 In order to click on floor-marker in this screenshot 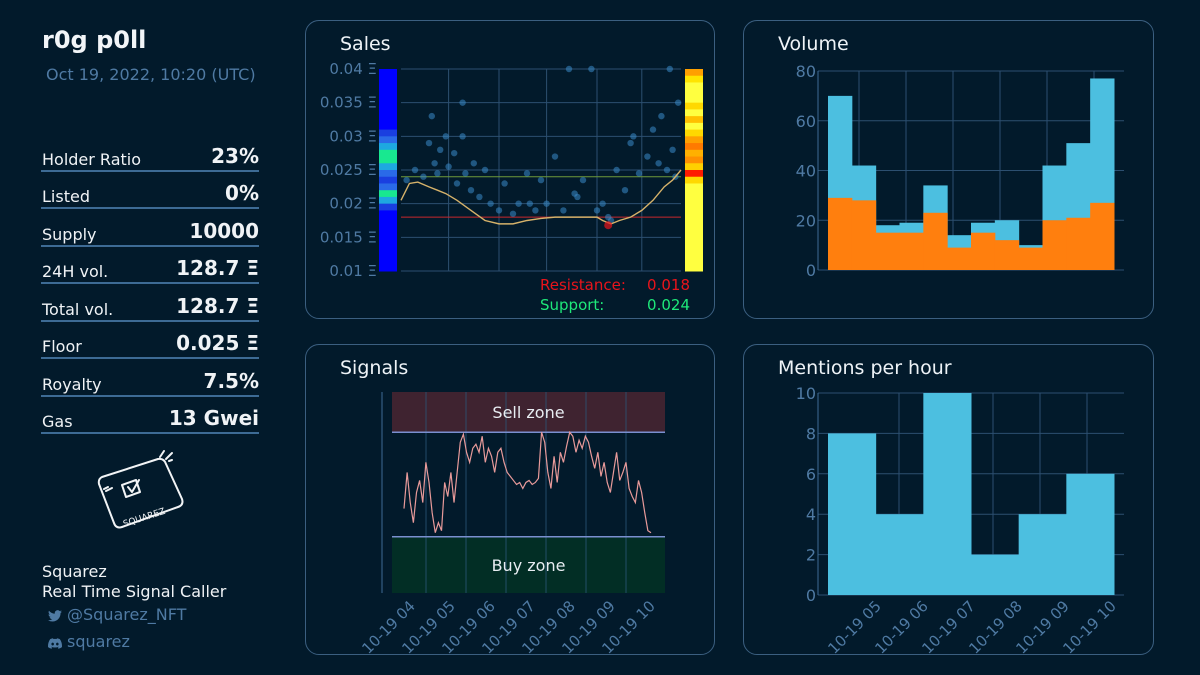, I will do `click(608, 225)`.